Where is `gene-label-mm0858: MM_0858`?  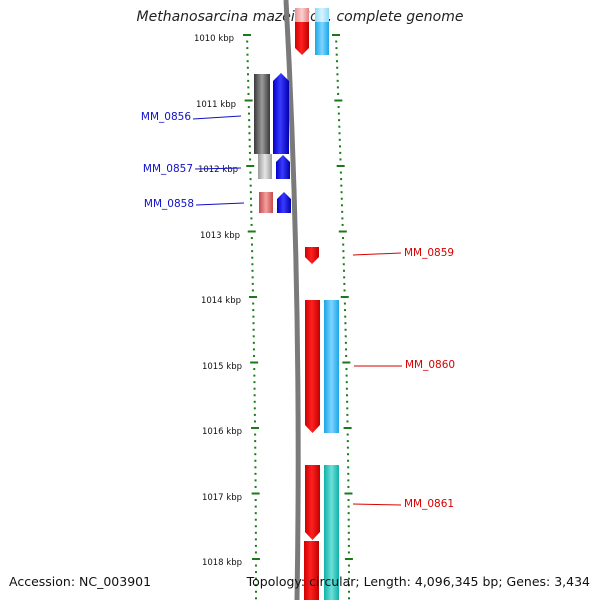
gene-label-mm0858: MM_0858 is located at coordinates (169, 204).